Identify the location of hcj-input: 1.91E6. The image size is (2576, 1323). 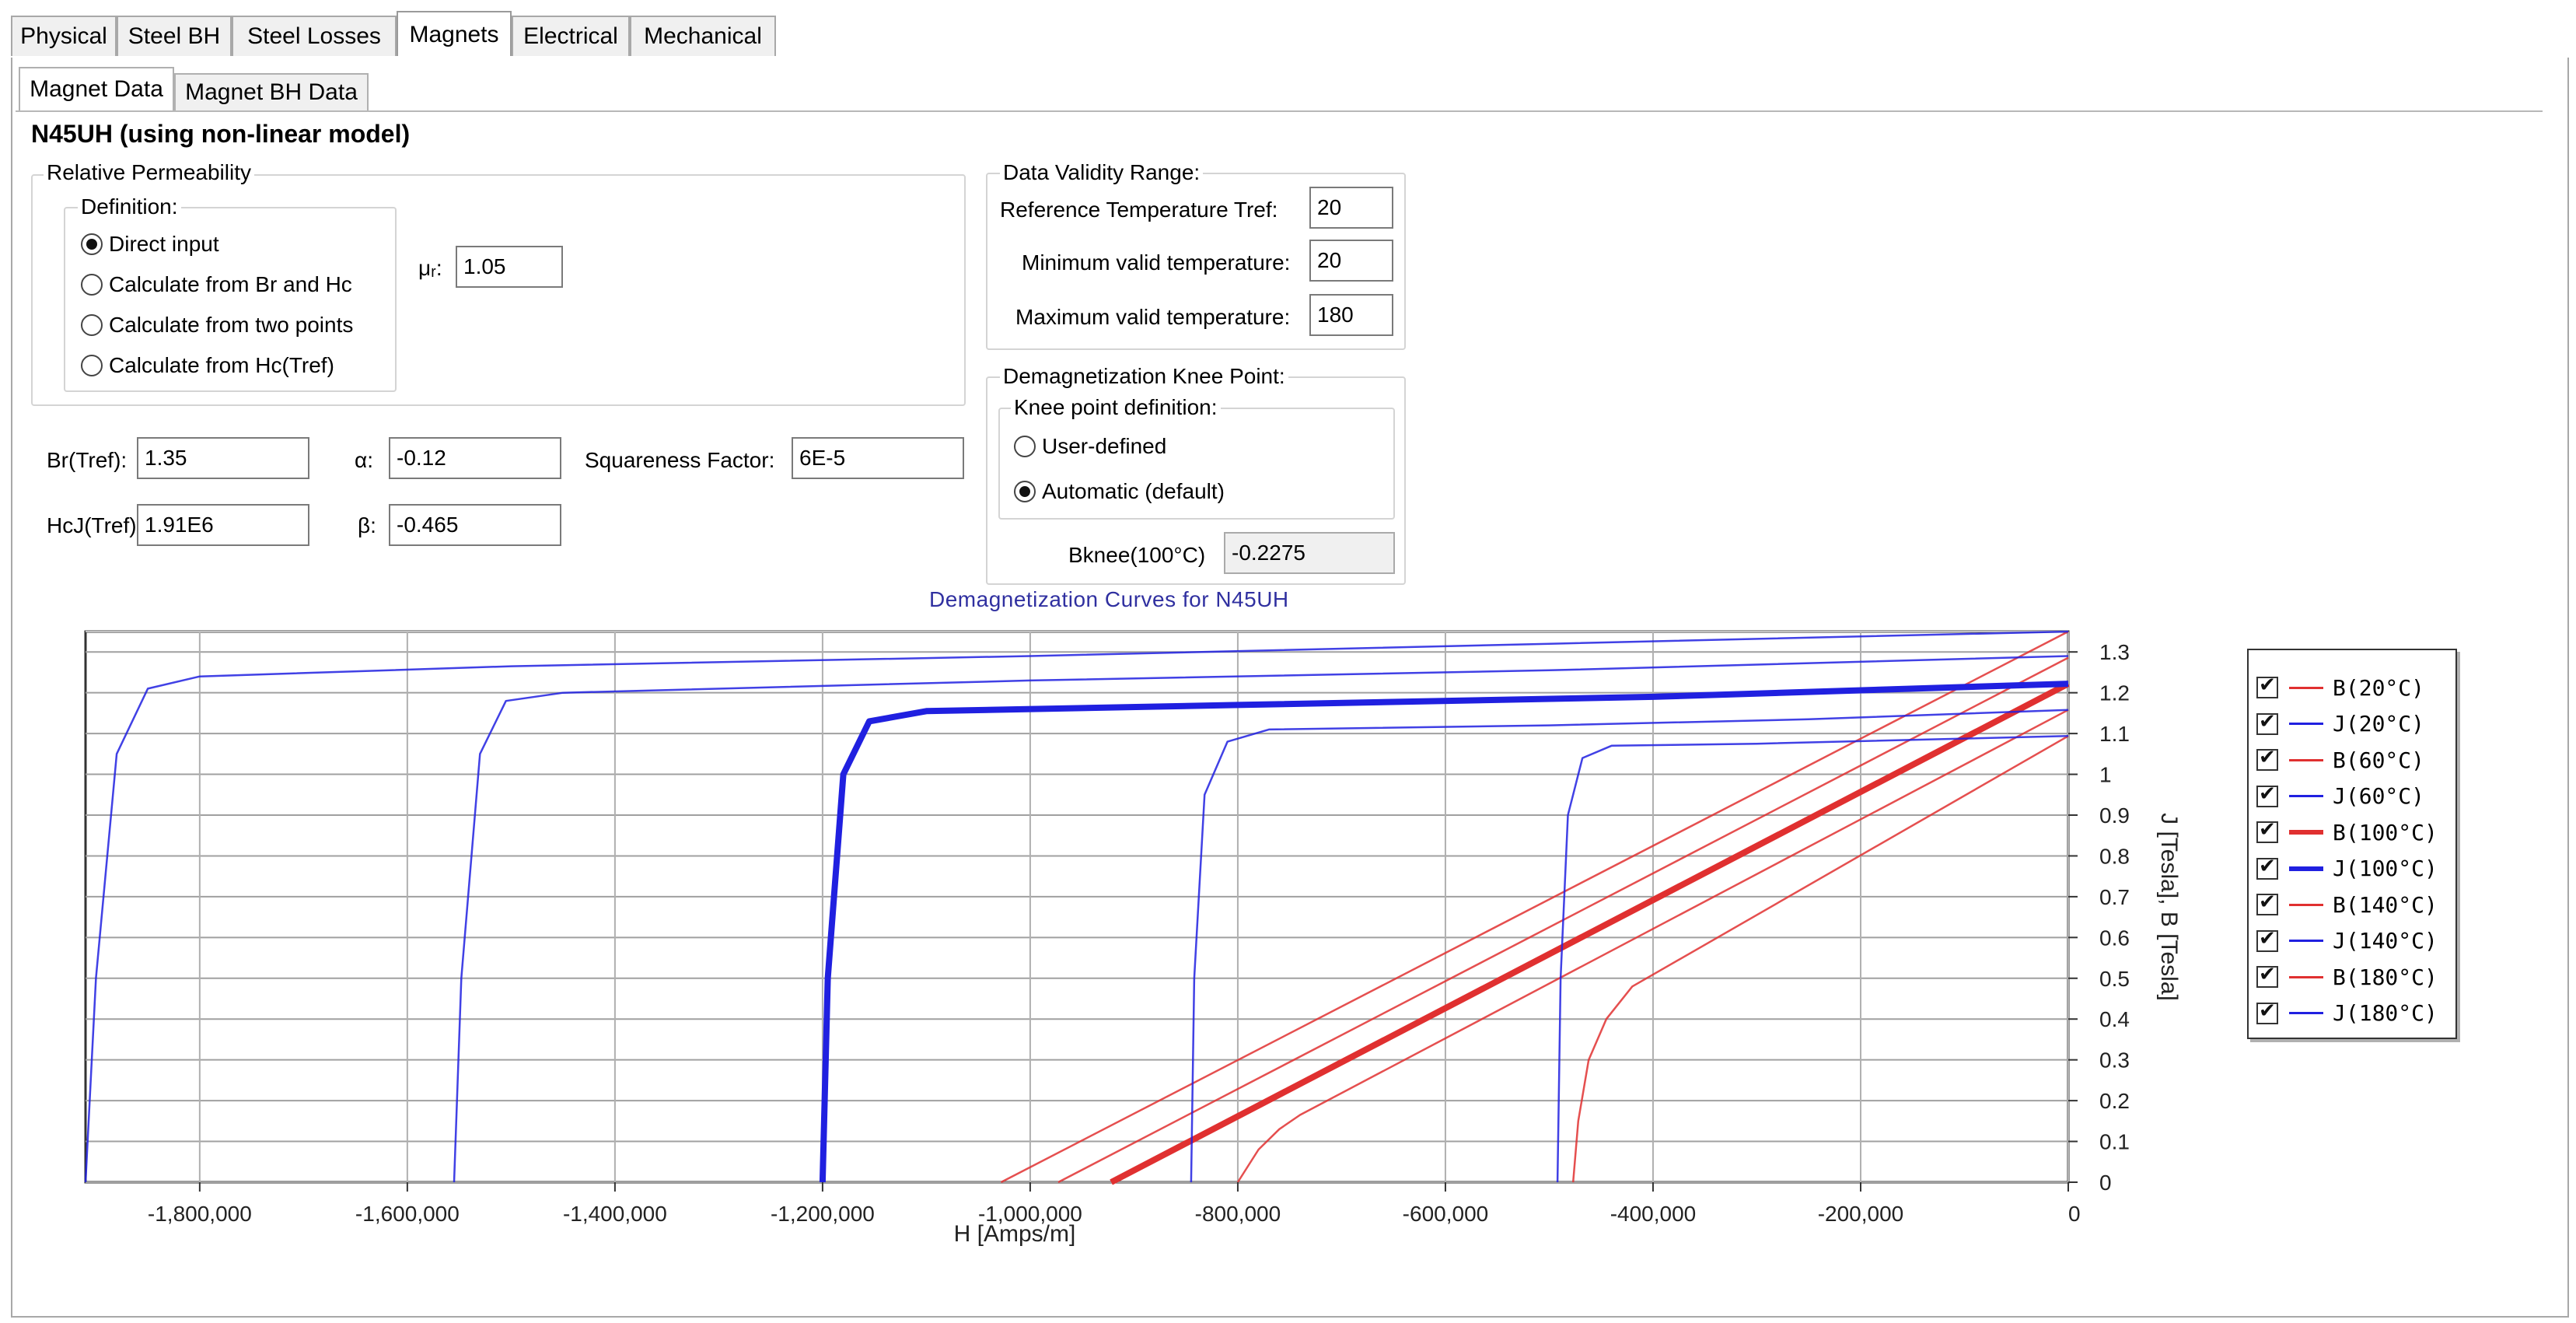
(223, 525).